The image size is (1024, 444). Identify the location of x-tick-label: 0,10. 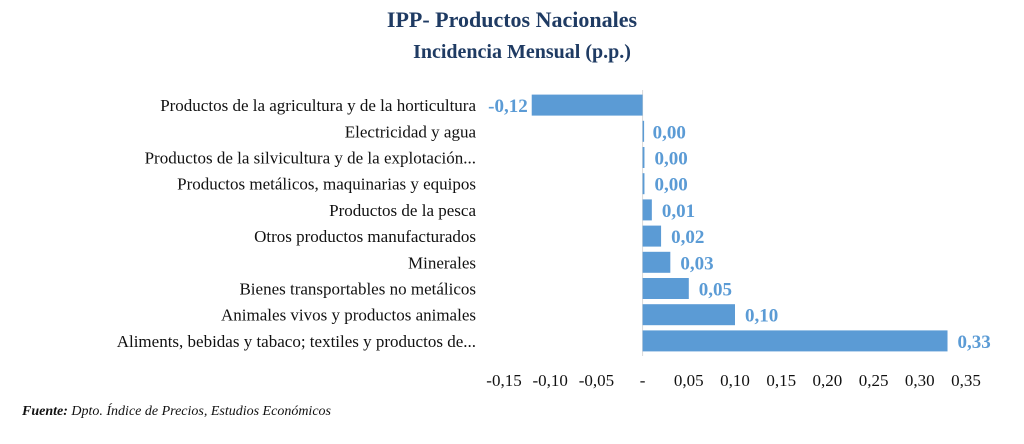
(735, 380).